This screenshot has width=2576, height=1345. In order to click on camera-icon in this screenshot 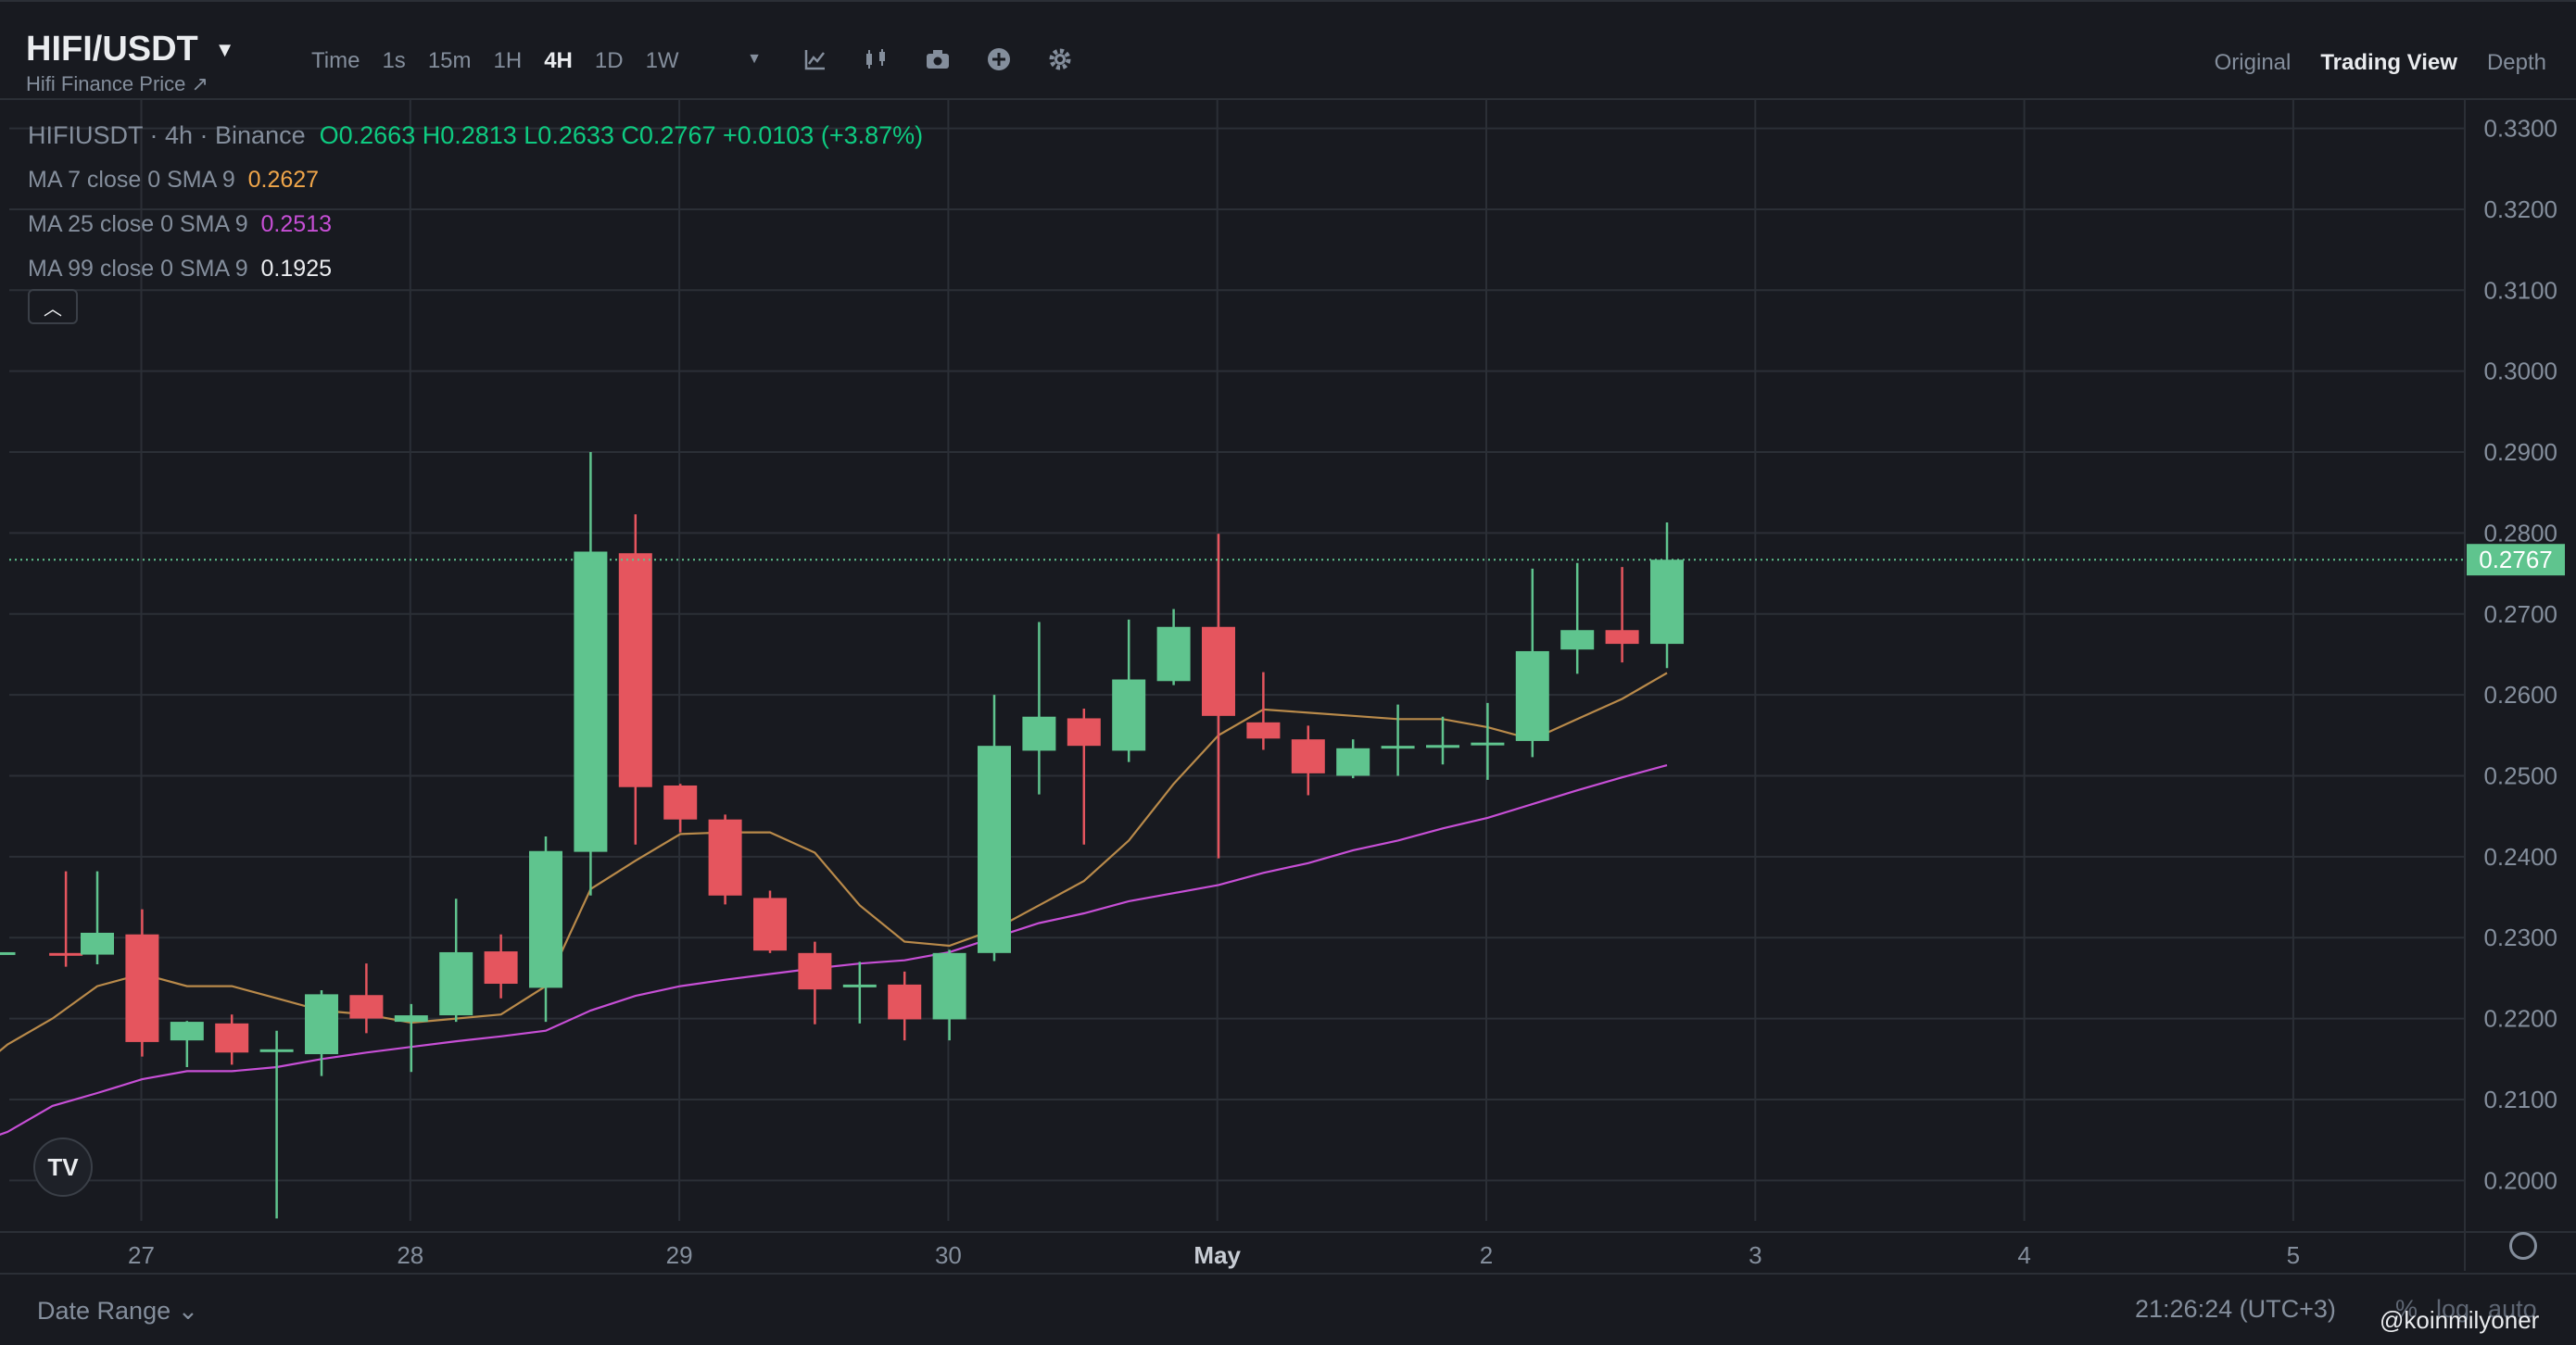, I will do `click(938, 59)`.